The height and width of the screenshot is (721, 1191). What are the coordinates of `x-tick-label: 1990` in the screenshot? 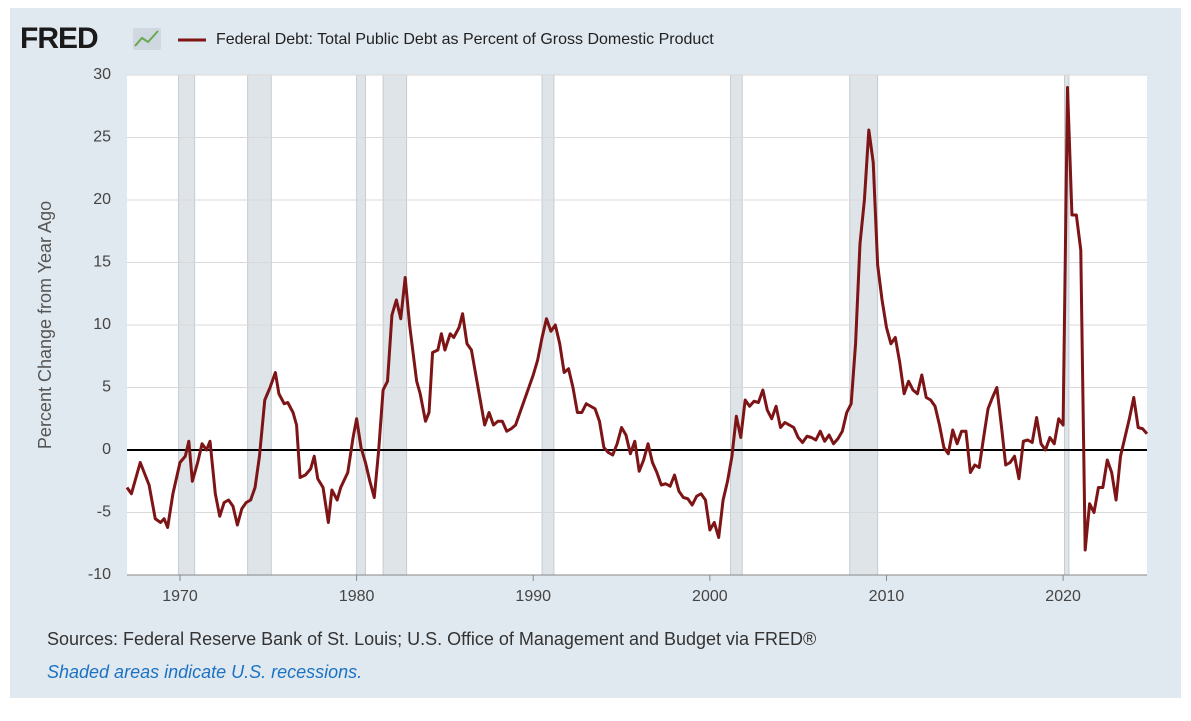 It's located at (533, 596).